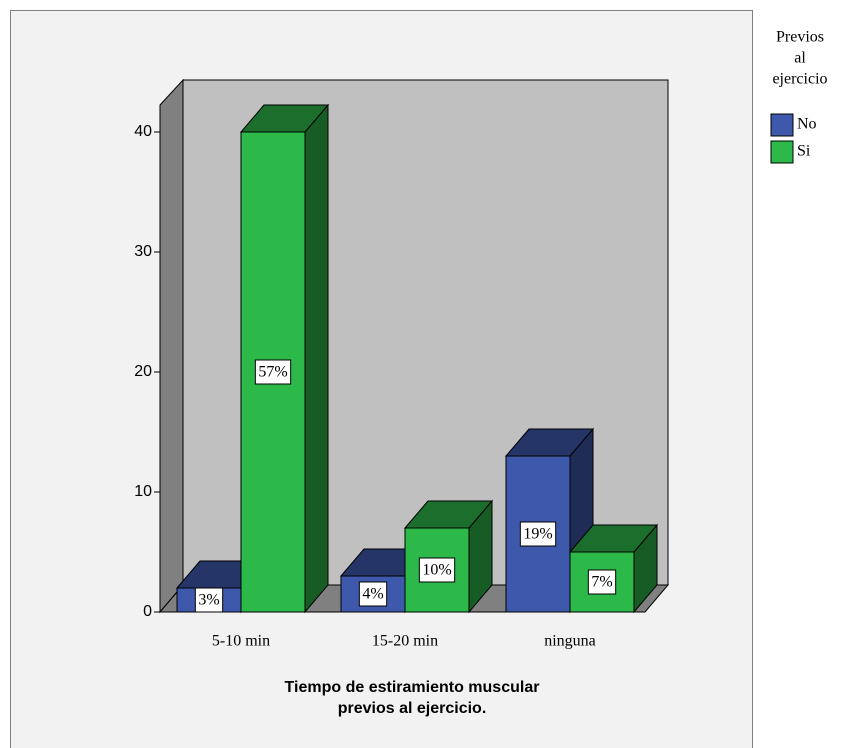 This screenshot has width=843, height=748. What do you see at coordinates (800, 37) in the screenshot?
I see `legend-title: Previos` at bounding box center [800, 37].